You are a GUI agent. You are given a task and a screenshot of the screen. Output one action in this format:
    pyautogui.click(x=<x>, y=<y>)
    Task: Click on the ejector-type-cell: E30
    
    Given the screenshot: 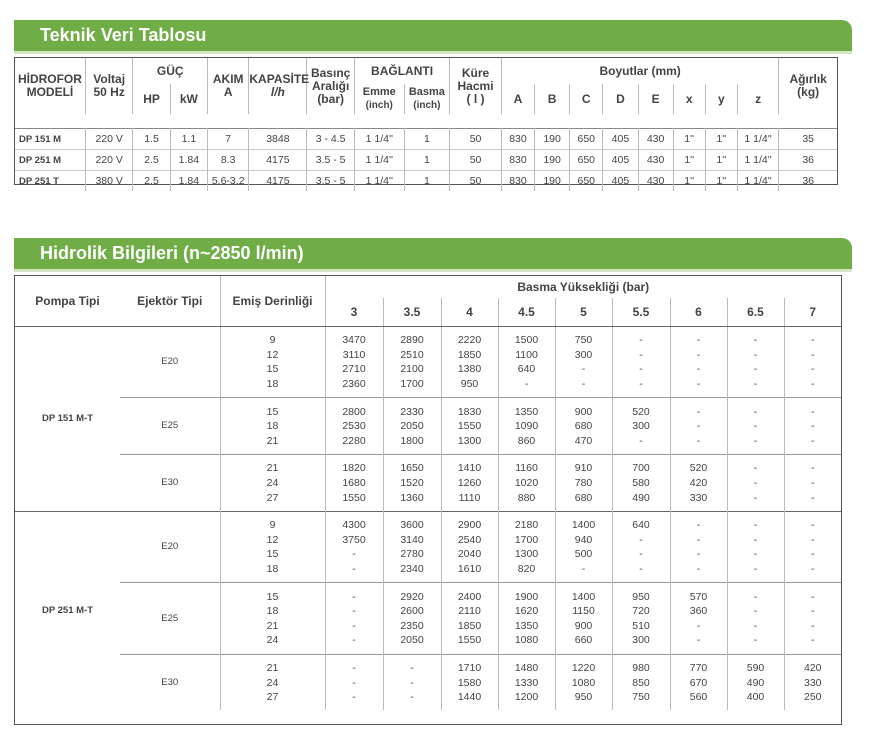 What is the action you would take?
    pyautogui.click(x=170, y=483)
    